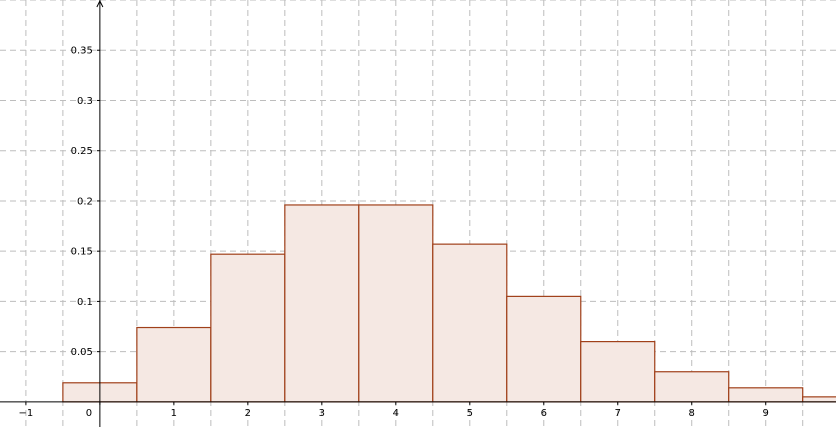 This screenshot has width=836, height=427. What do you see at coordinates (470, 413) in the screenshot?
I see `x-tick-label: 5` at bounding box center [470, 413].